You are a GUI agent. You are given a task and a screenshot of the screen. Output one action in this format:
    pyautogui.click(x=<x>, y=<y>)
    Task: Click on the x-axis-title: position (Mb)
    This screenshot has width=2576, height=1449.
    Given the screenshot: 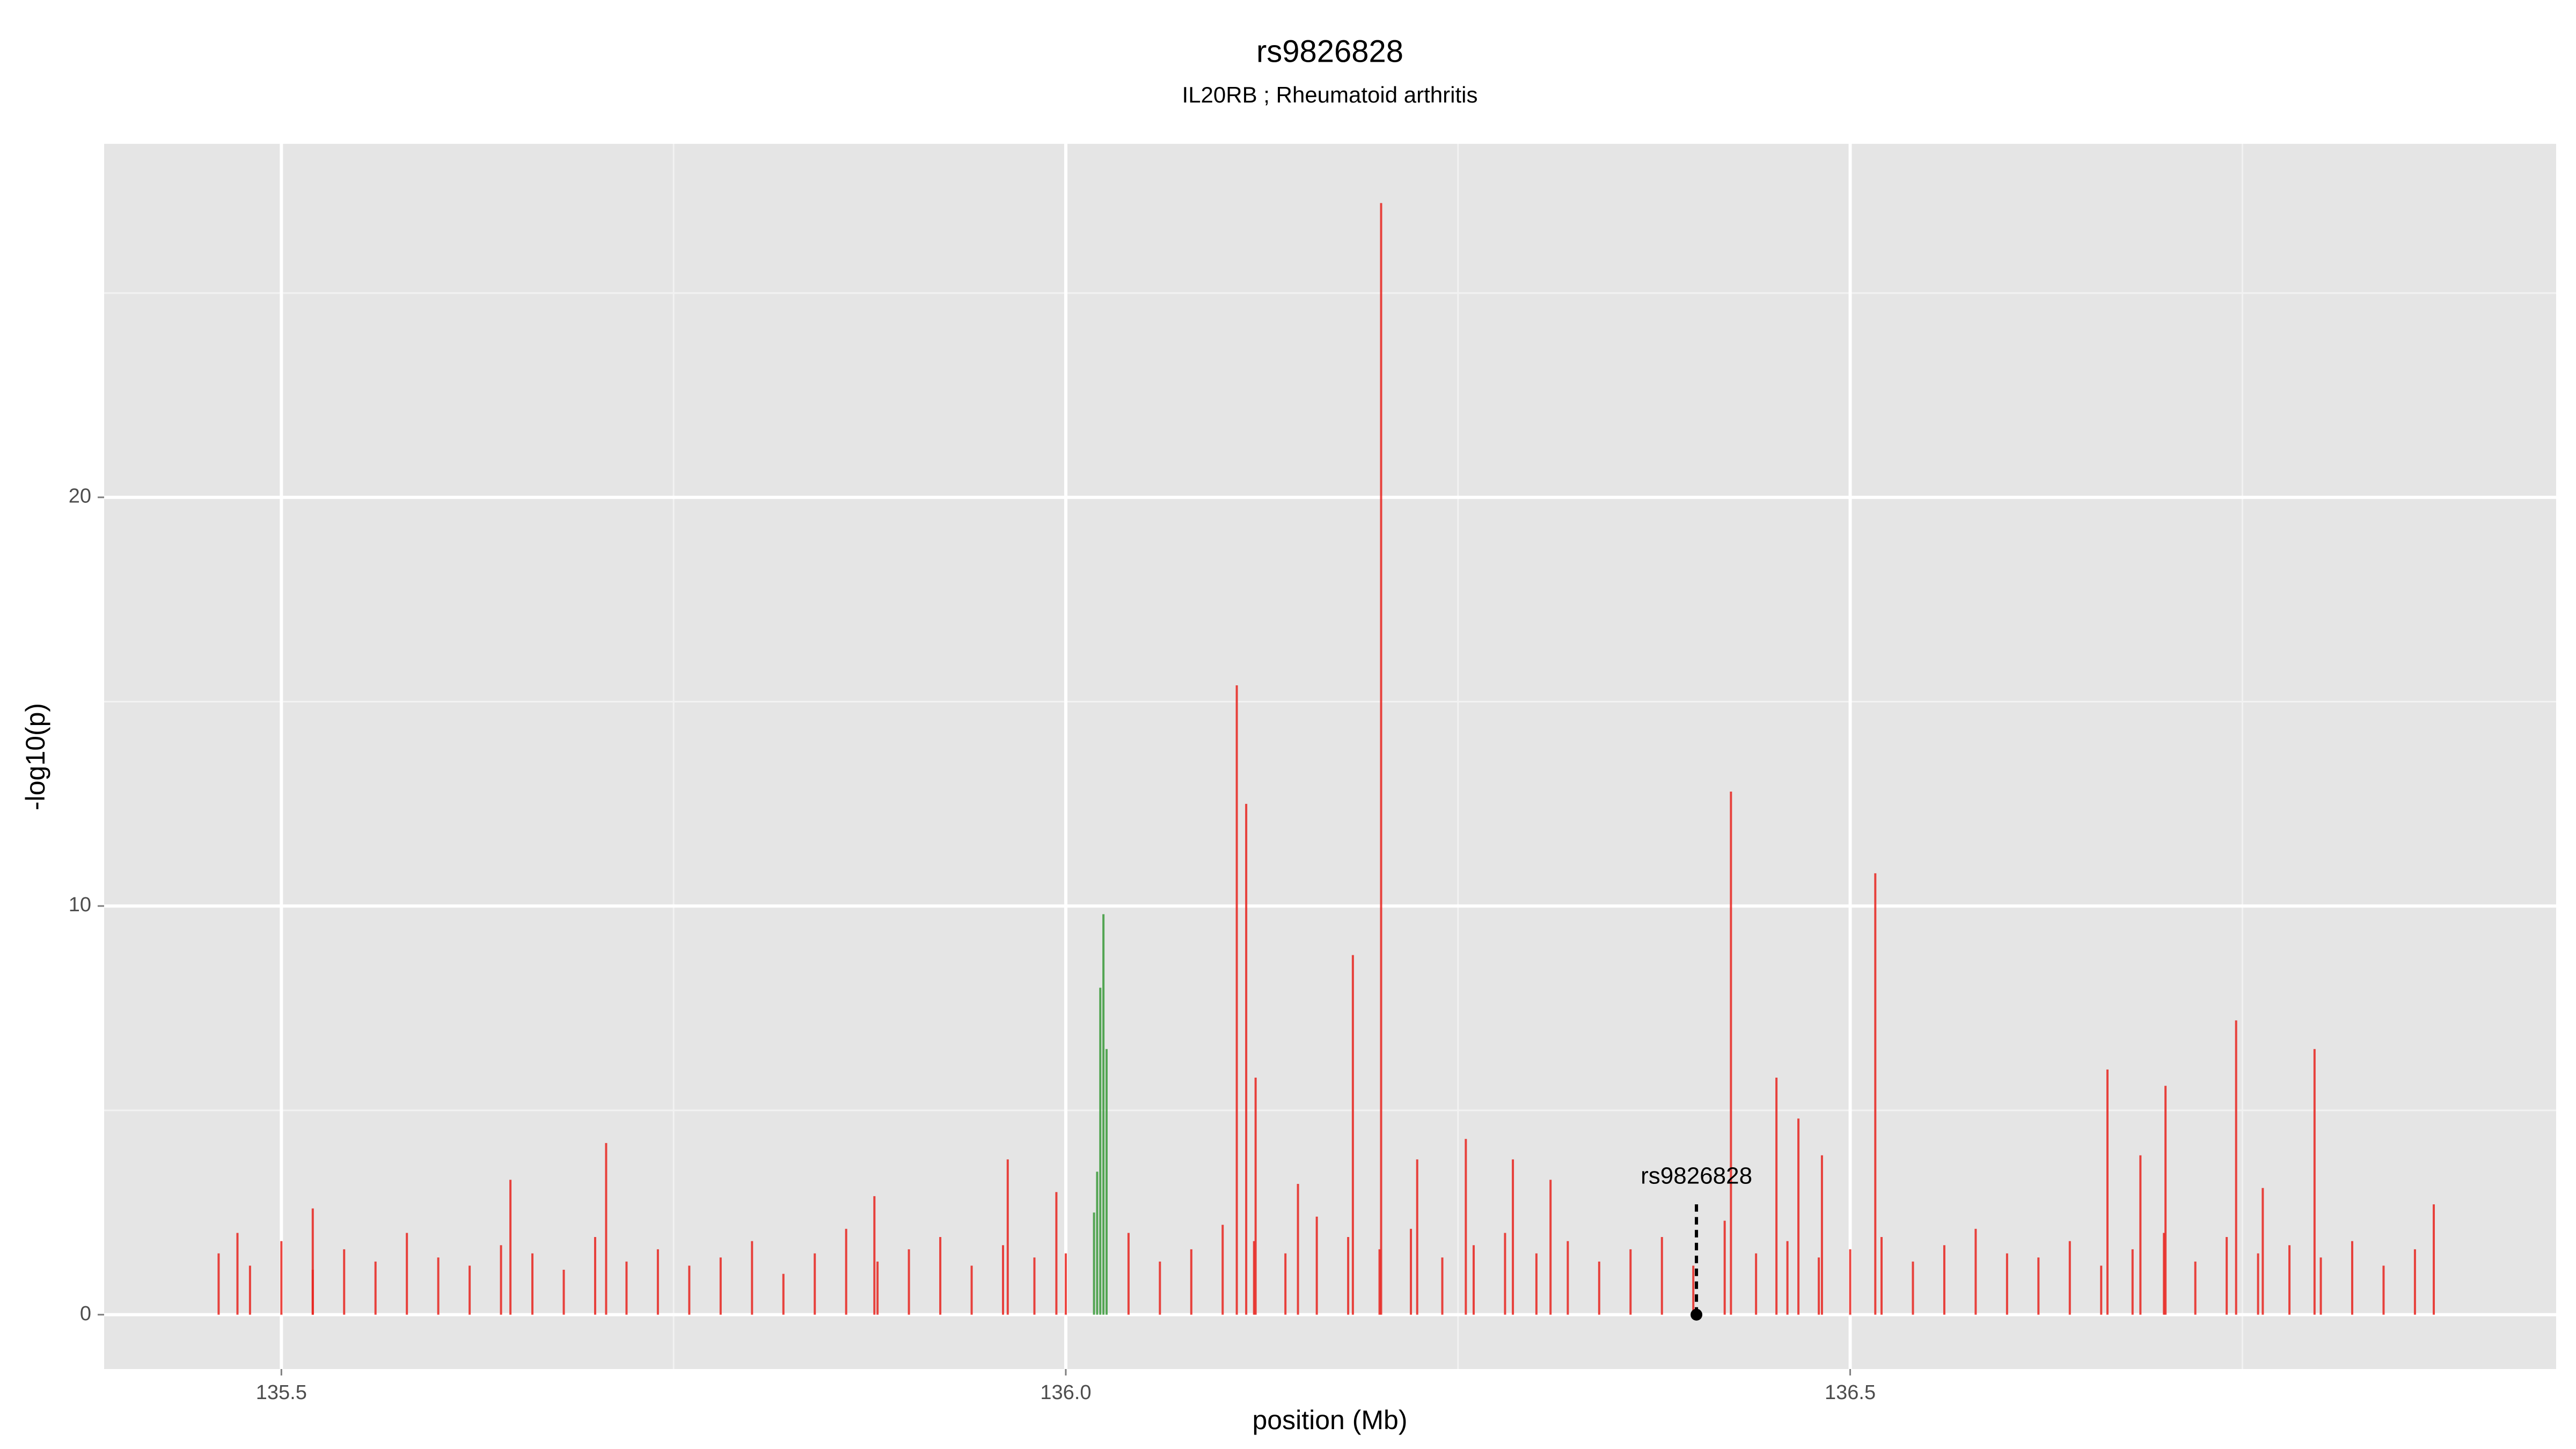 What is the action you would take?
    pyautogui.click(x=1330, y=1420)
    